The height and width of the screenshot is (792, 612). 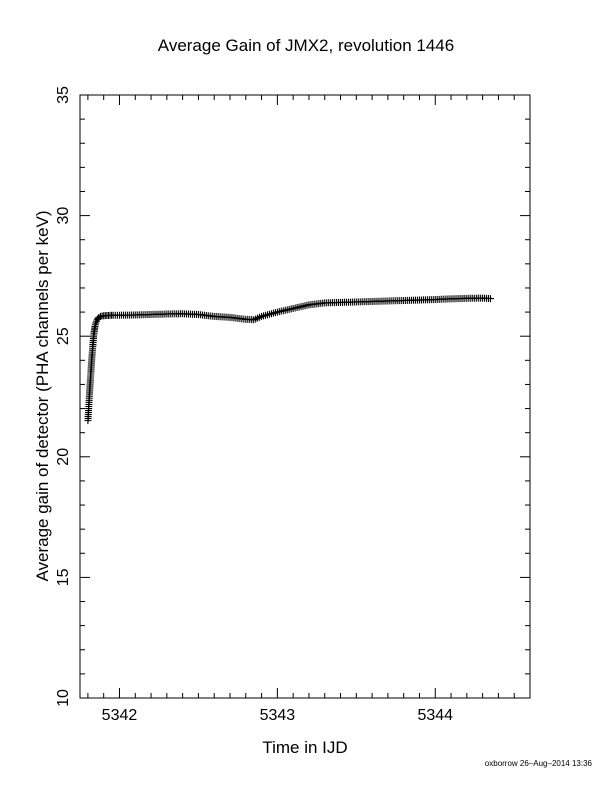 What do you see at coordinates (63, 457) in the screenshot?
I see `y-tick-label: 20` at bounding box center [63, 457].